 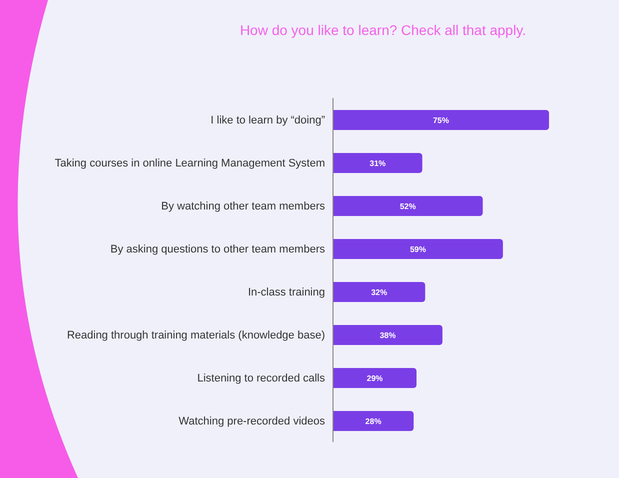 What do you see at coordinates (268, 120) in the screenshot?
I see `y-tick-label: I like to learn by “doing”` at bounding box center [268, 120].